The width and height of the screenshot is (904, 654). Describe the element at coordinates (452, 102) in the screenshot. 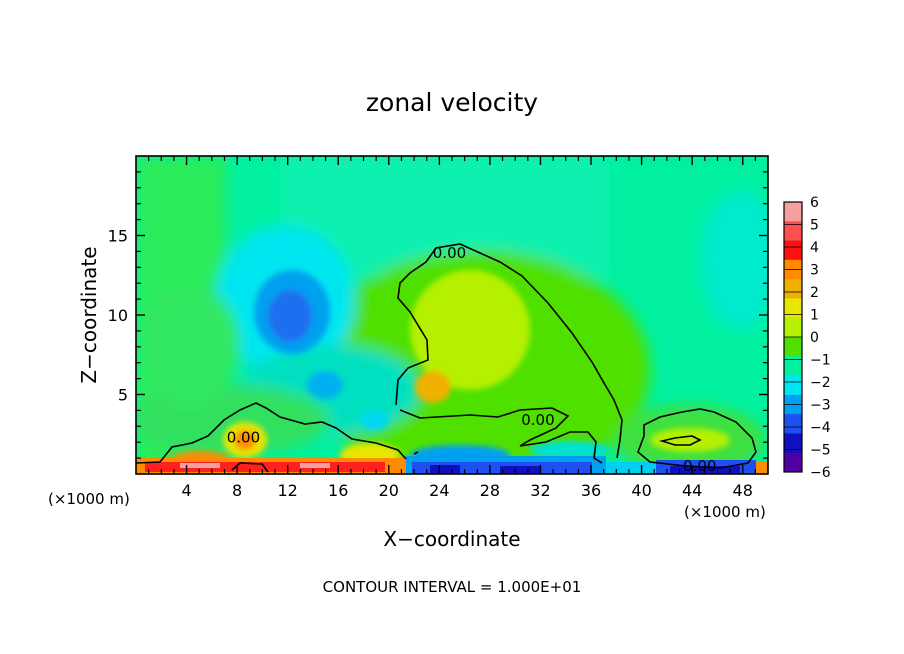

I see `chart-title: zonal velocity` at that location.